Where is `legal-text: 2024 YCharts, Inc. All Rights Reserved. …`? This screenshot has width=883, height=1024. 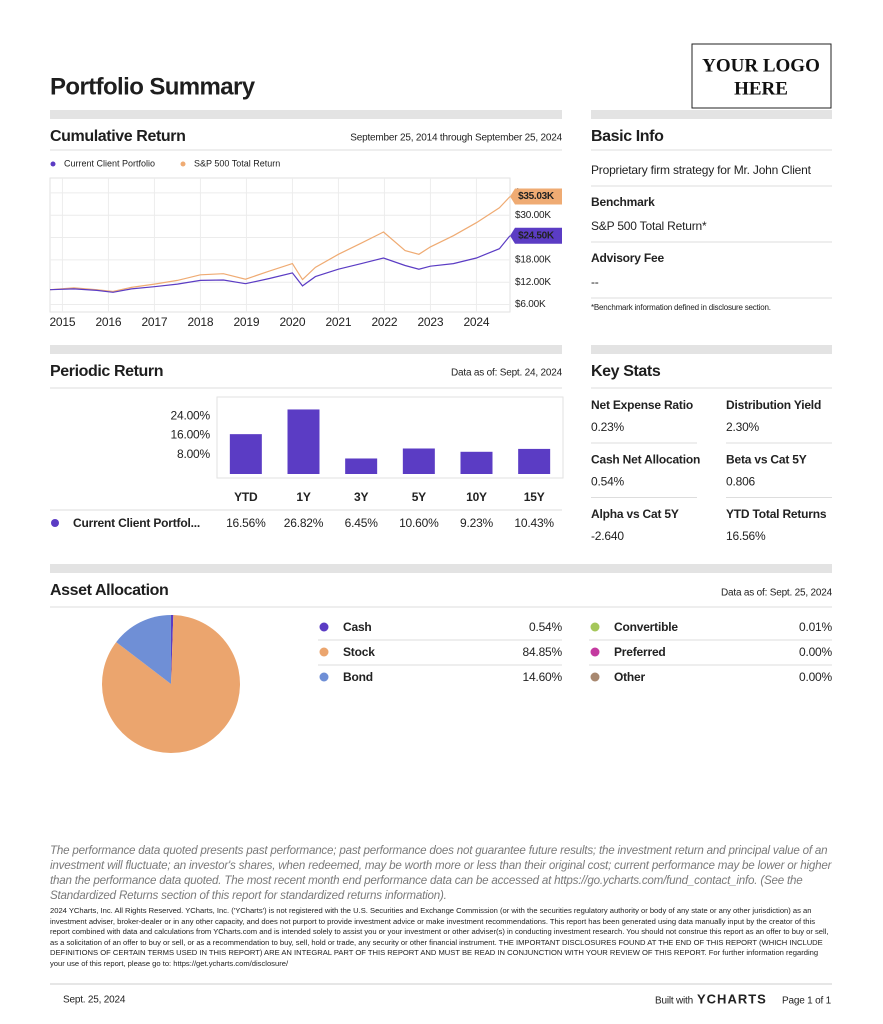
legal-text: 2024 YCharts, Inc. All Rights Reserved. … is located at coordinates (439, 937).